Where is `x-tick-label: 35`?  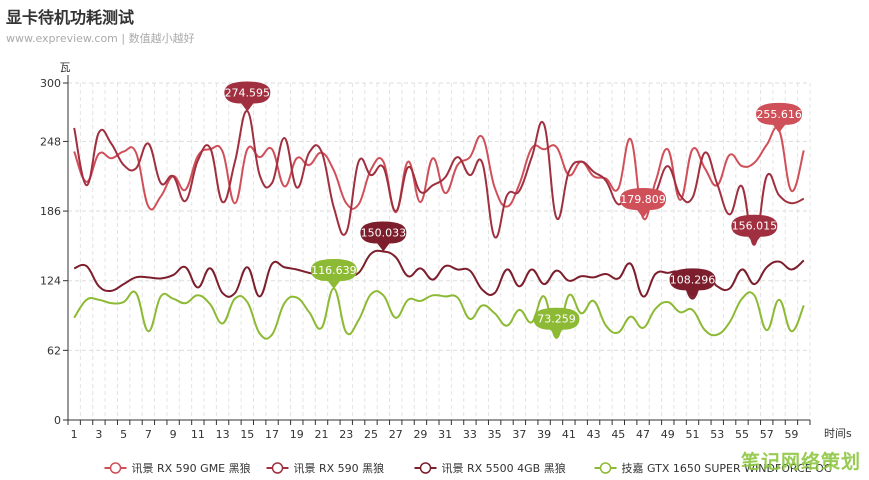
x-tick-label: 35 is located at coordinates (495, 434).